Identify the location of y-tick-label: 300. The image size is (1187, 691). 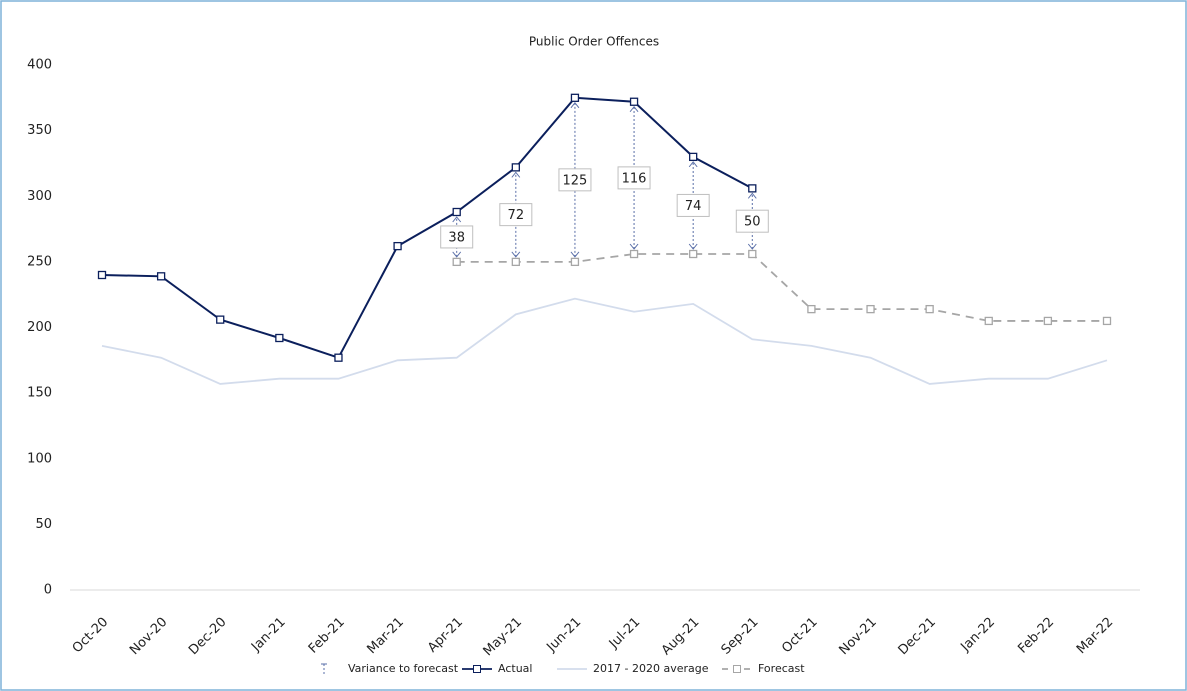
(39, 196).